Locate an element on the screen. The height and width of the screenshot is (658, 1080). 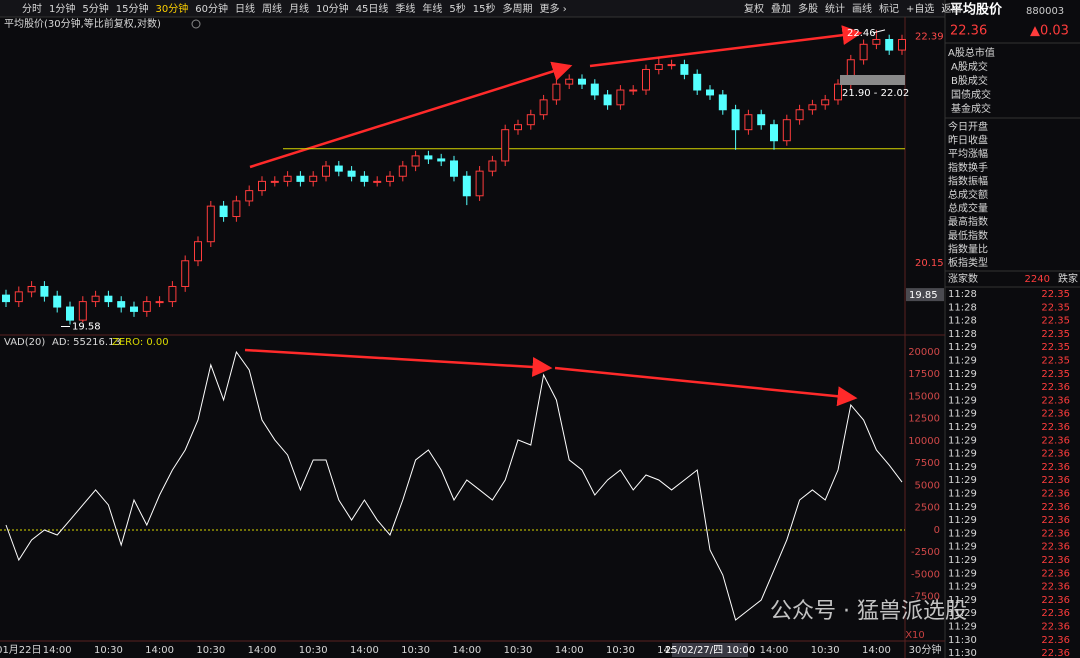
tool-button: 画线 is located at coordinates (862, 8).